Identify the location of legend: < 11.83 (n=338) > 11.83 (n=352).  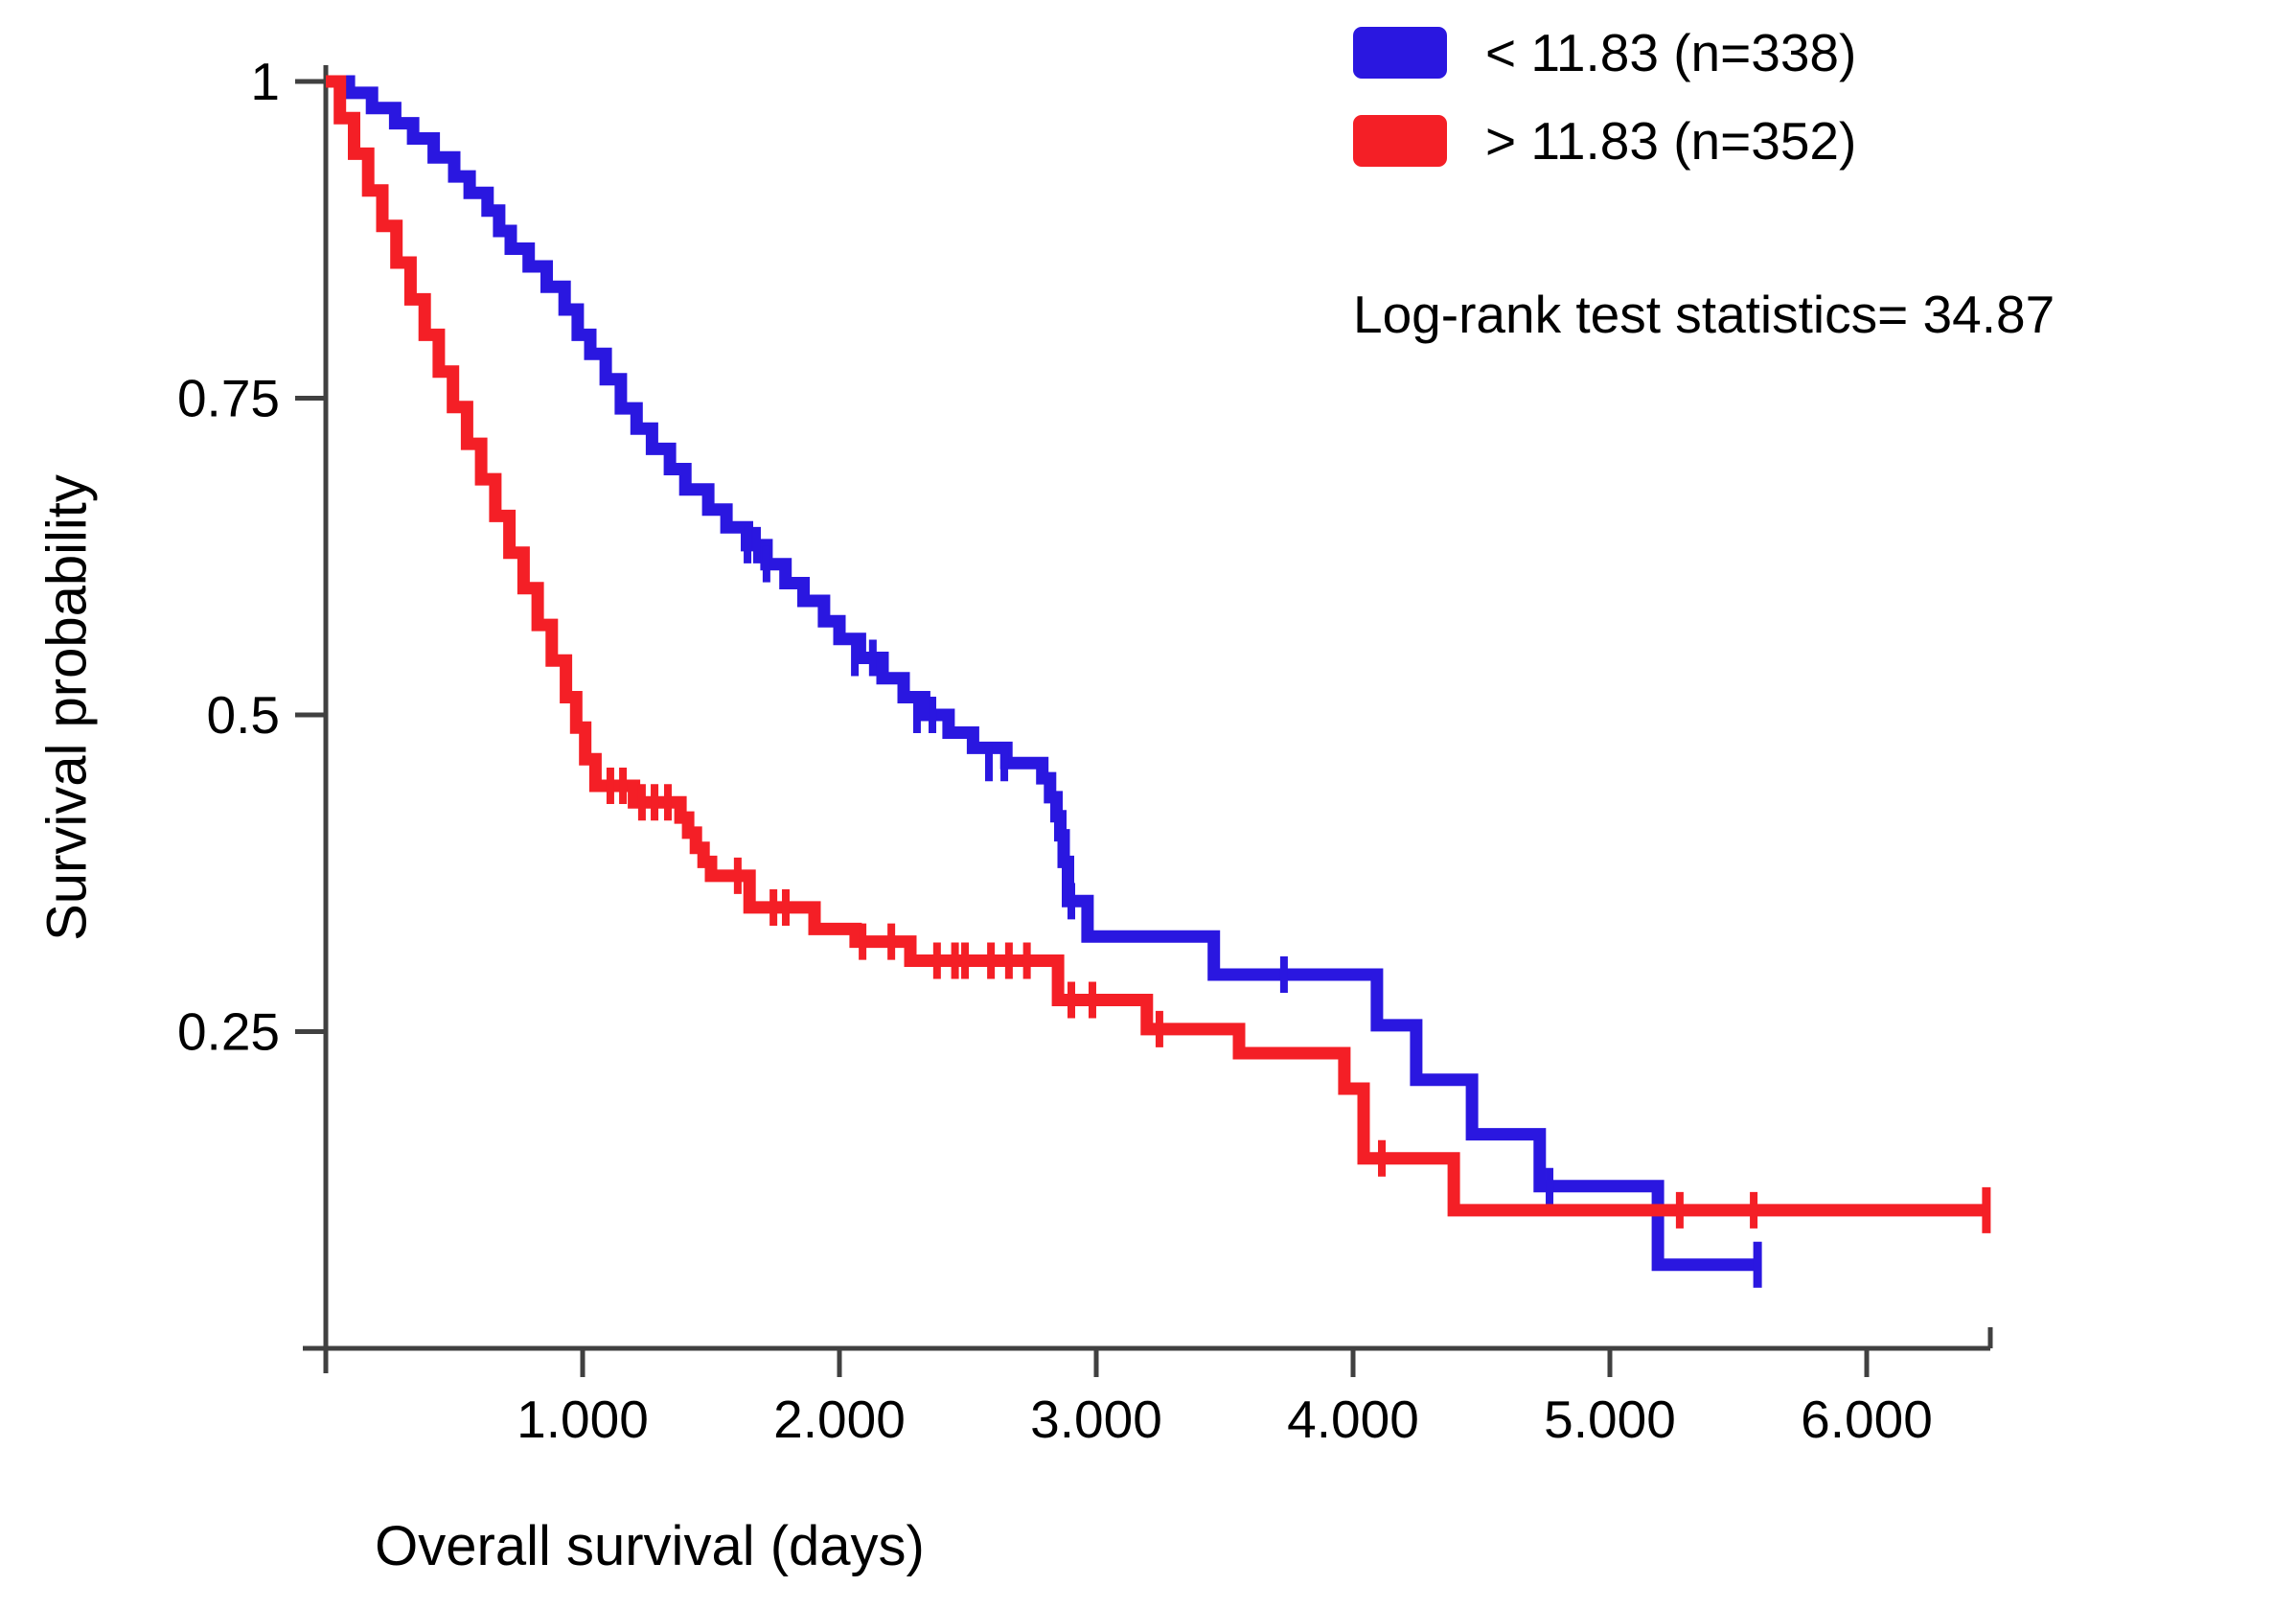
(1604, 111).